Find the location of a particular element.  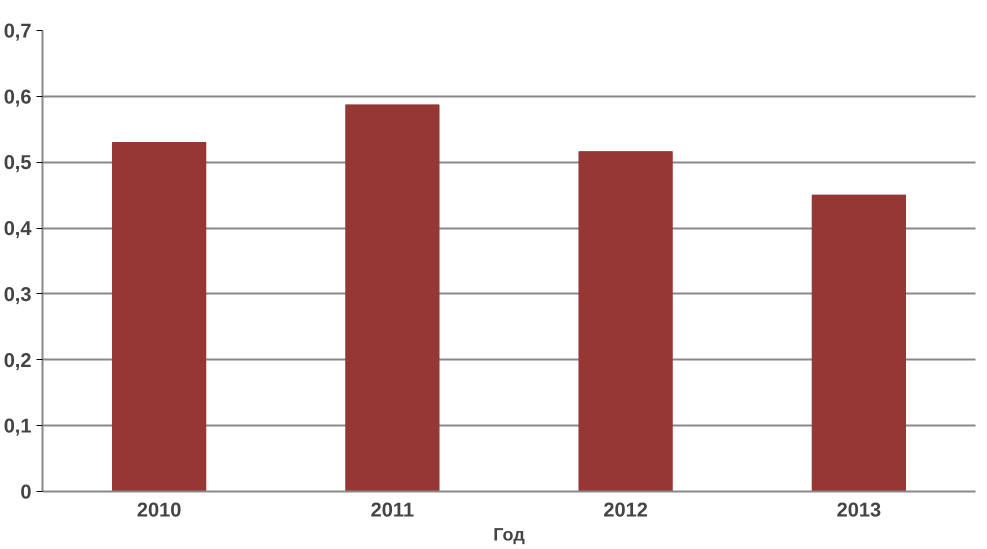

x-tick-label: 2010 is located at coordinates (159, 511).